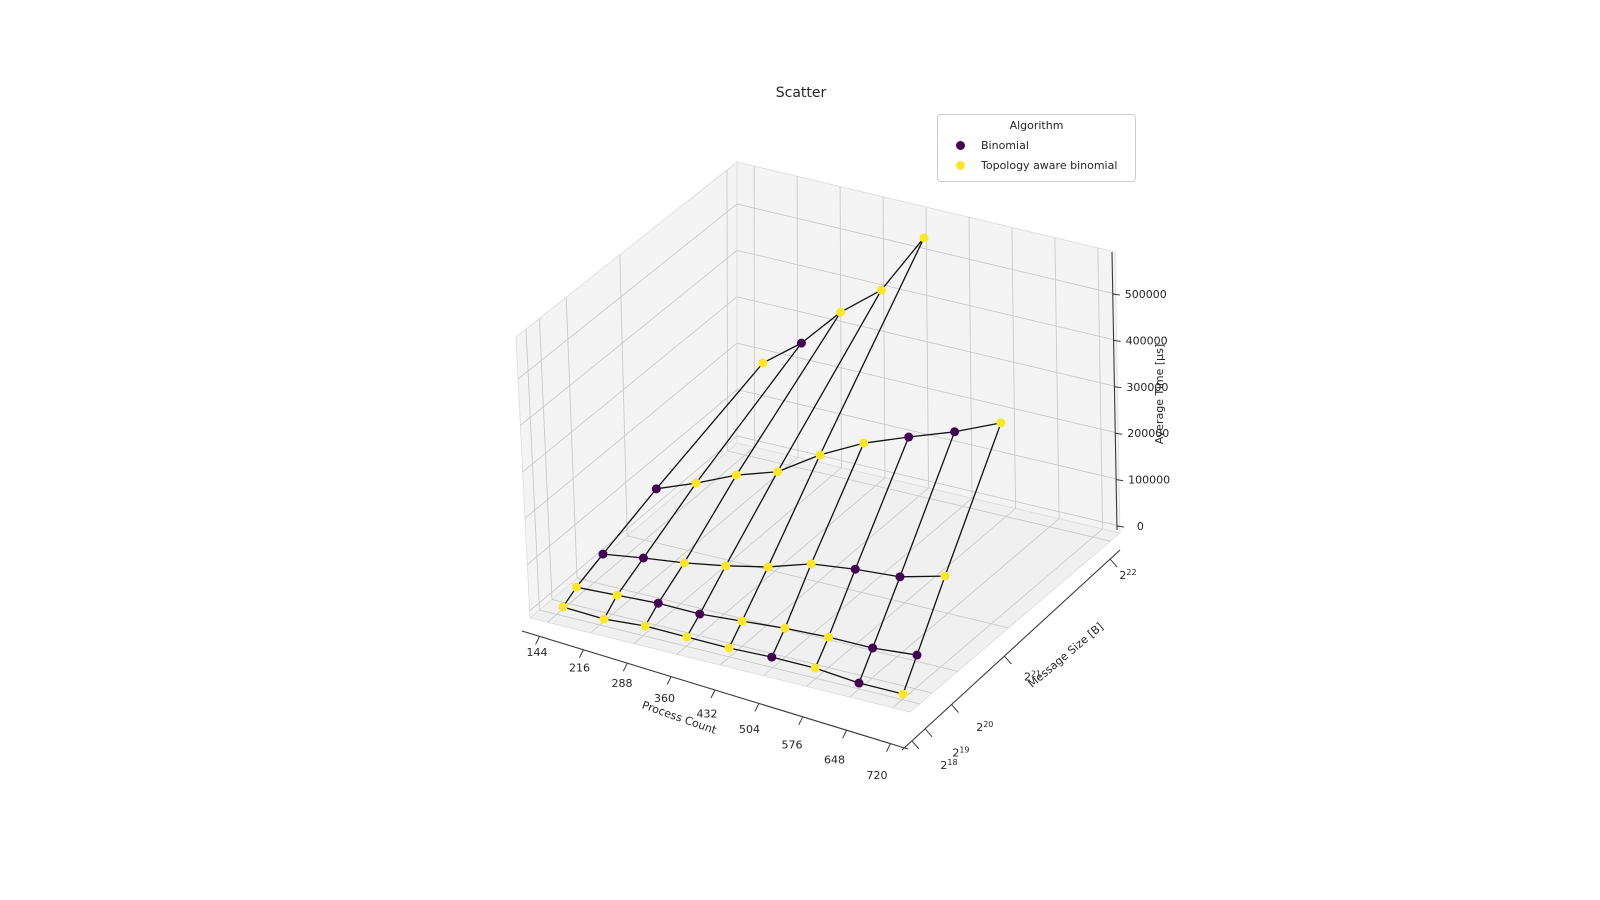  I want to click on svg-text: 500000, so click(1146, 294).